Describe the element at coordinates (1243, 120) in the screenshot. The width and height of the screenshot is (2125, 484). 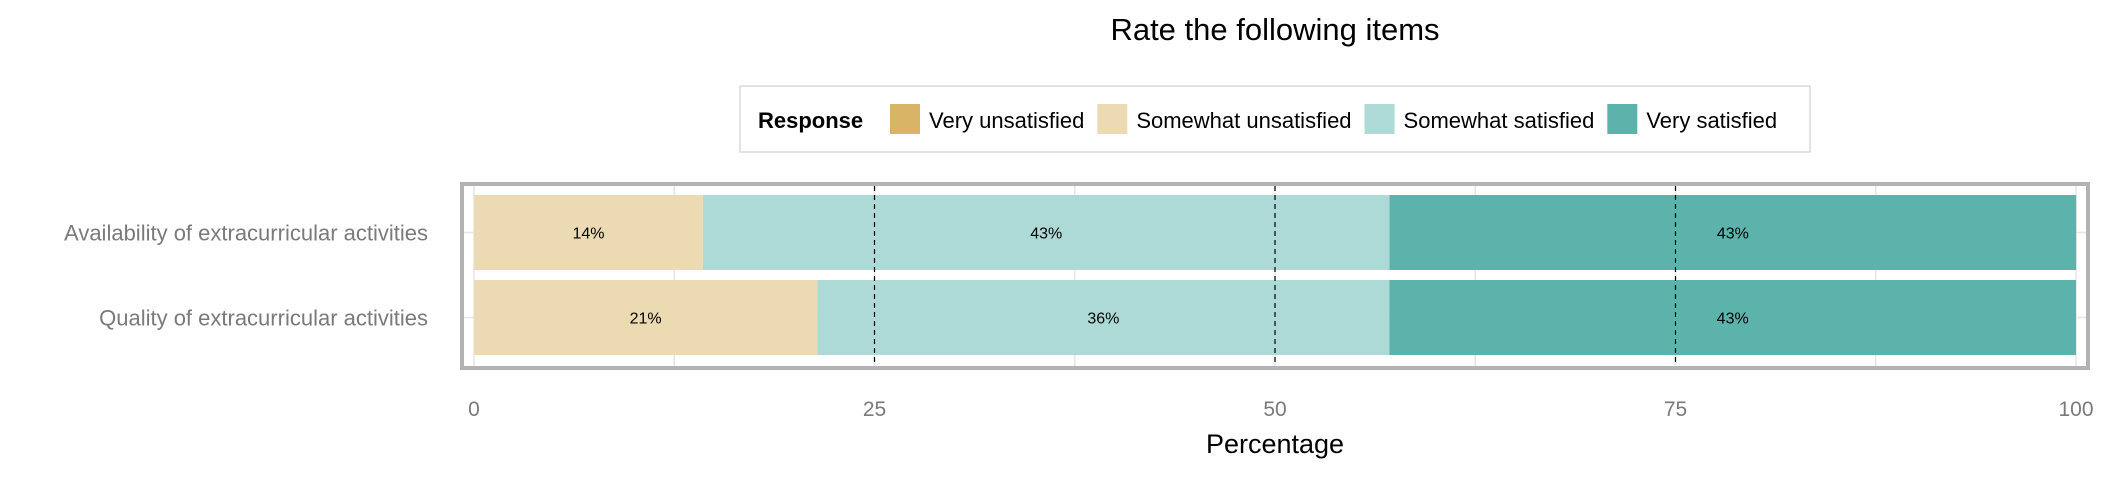
I see `legend-entry: Somewhat unsatisfied` at that location.